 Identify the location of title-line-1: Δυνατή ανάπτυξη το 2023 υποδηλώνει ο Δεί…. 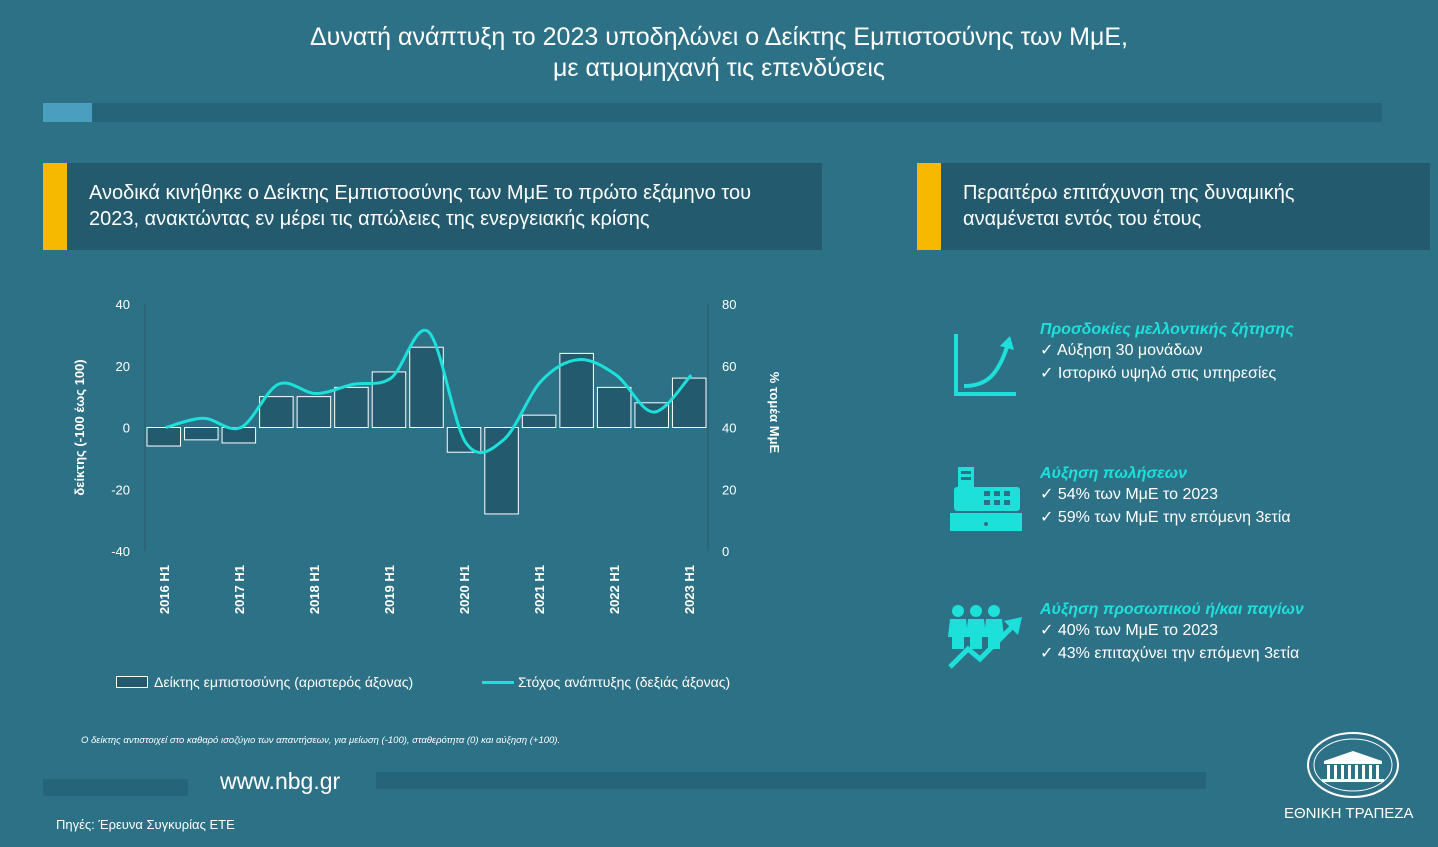
(719, 37).